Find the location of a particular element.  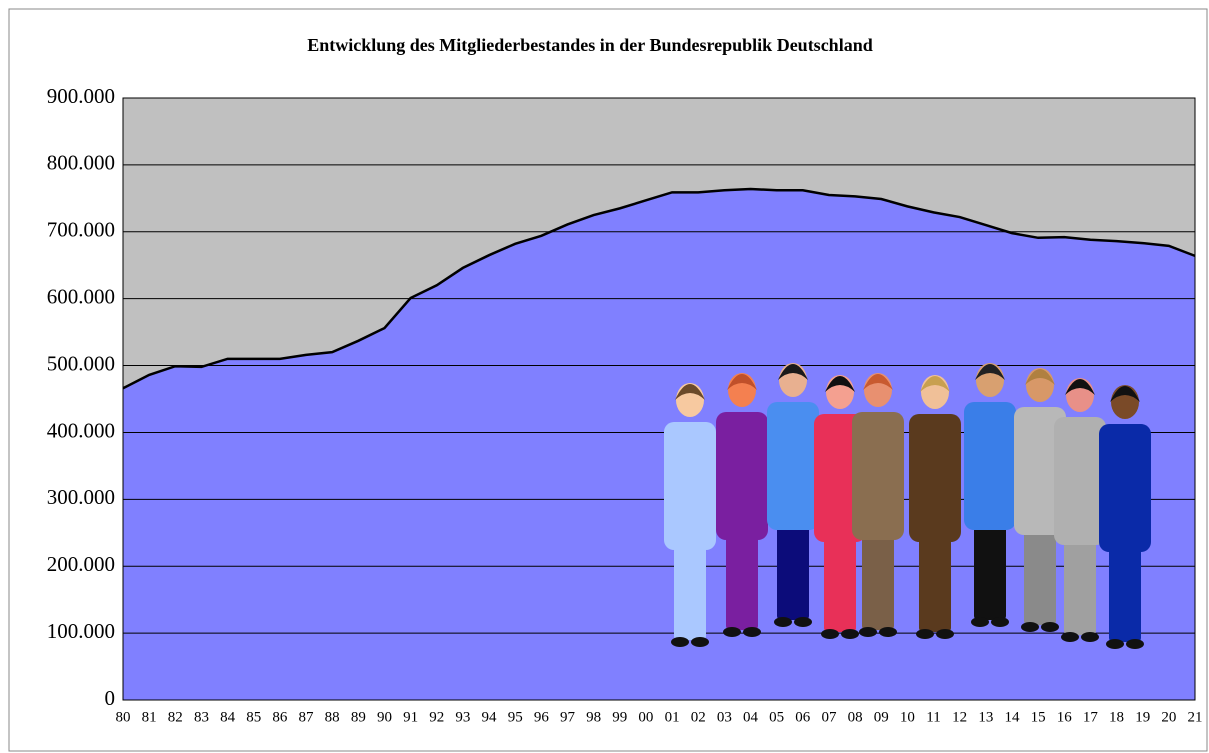

x-tick-label: 12 is located at coordinates (959, 717).